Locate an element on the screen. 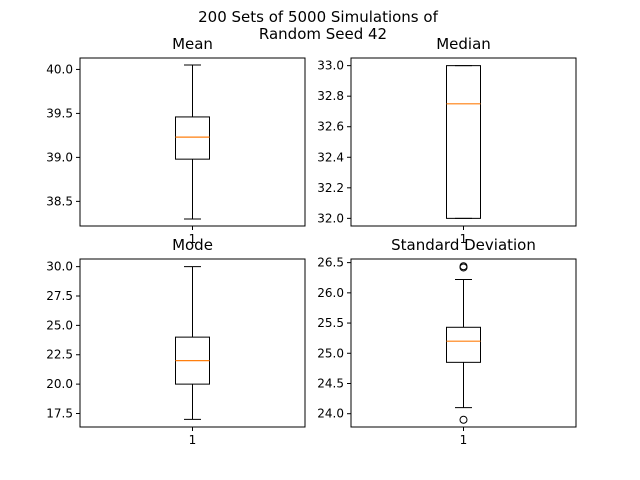 Image resolution: width=640 pixels, height=480 pixels. y-tick-label: 32.6 is located at coordinates (330, 127).